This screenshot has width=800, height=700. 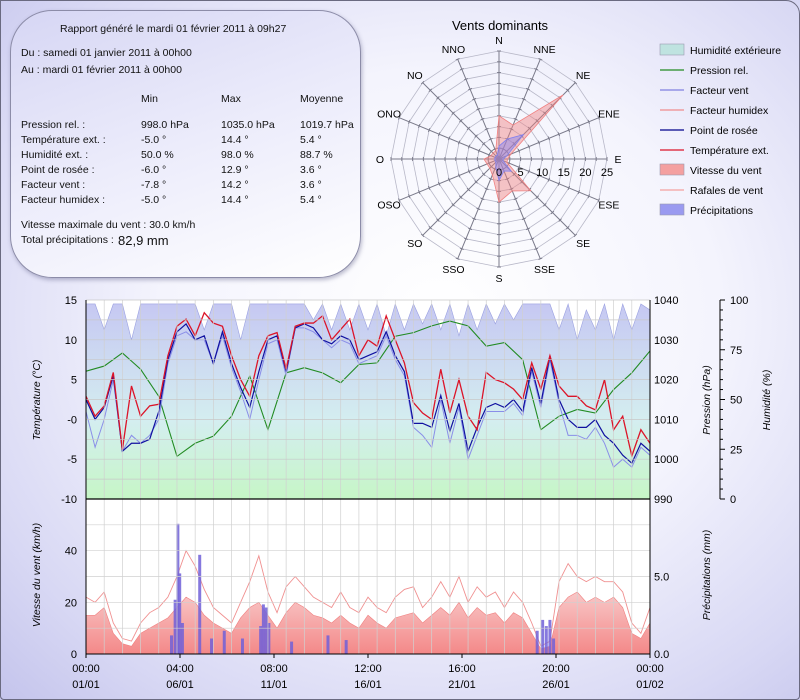 What do you see at coordinates (274, 669) in the screenshot?
I see `x-tick-time: 08:00` at bounding box center [274, 669].